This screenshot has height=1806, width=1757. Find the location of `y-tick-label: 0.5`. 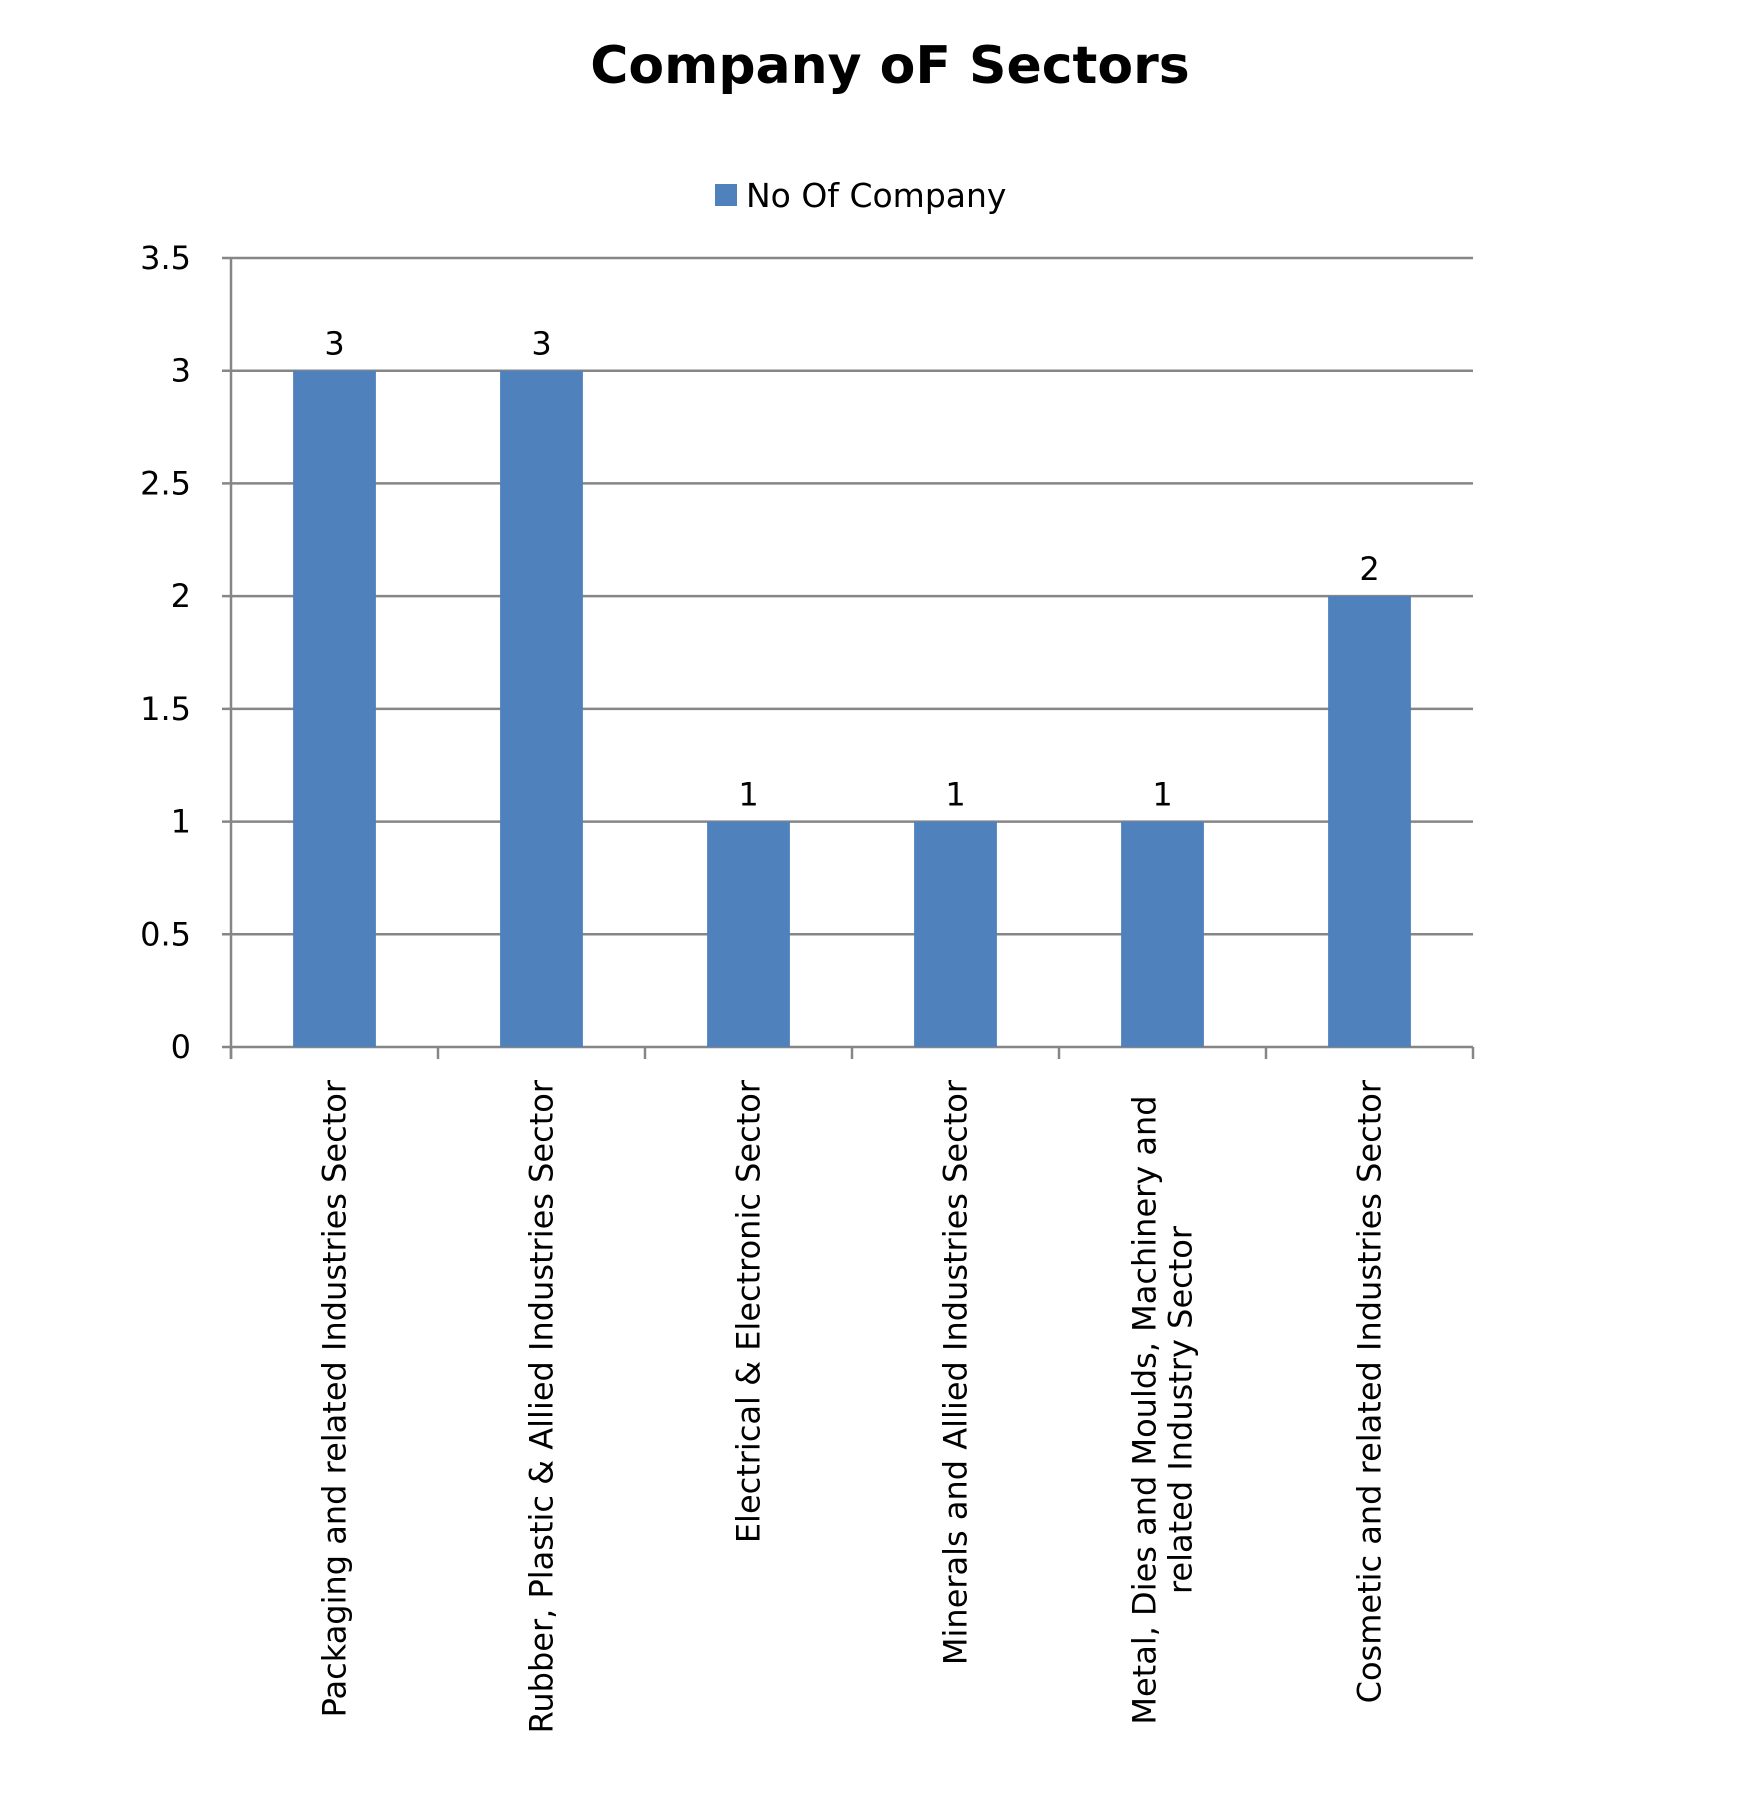

y-tick-label: 0.5 is located at coordinates (165, 934).